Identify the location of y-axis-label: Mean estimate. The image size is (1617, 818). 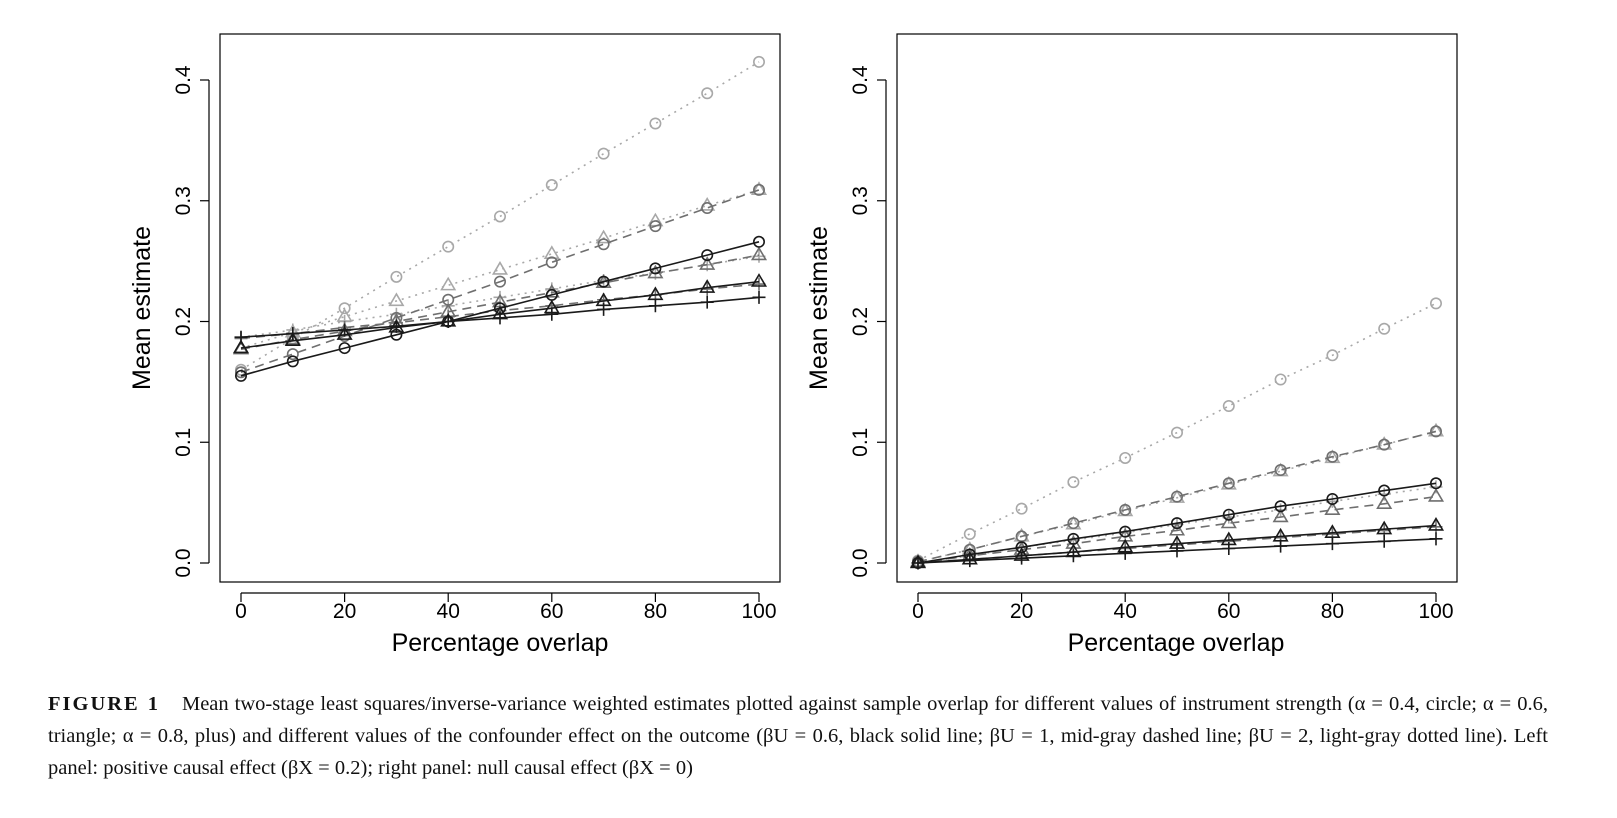
(142, 308).